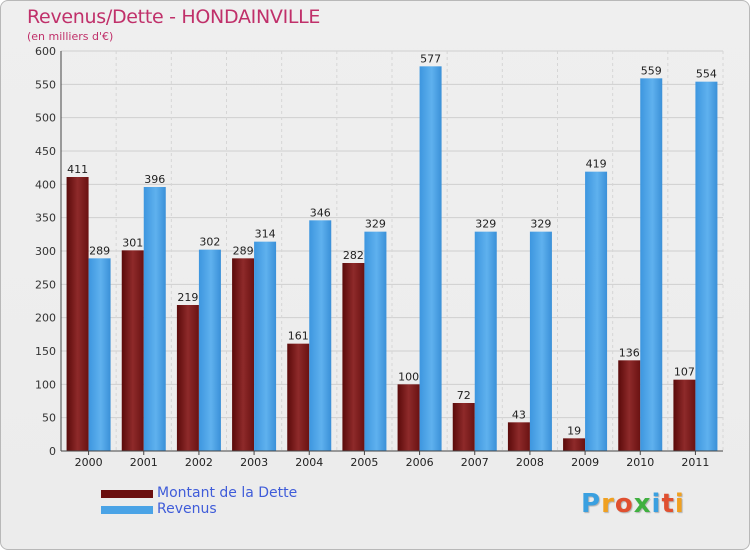  I want to click on chart-title: Revenus/Dette - HONDAINVILLE, so click(174, 17).